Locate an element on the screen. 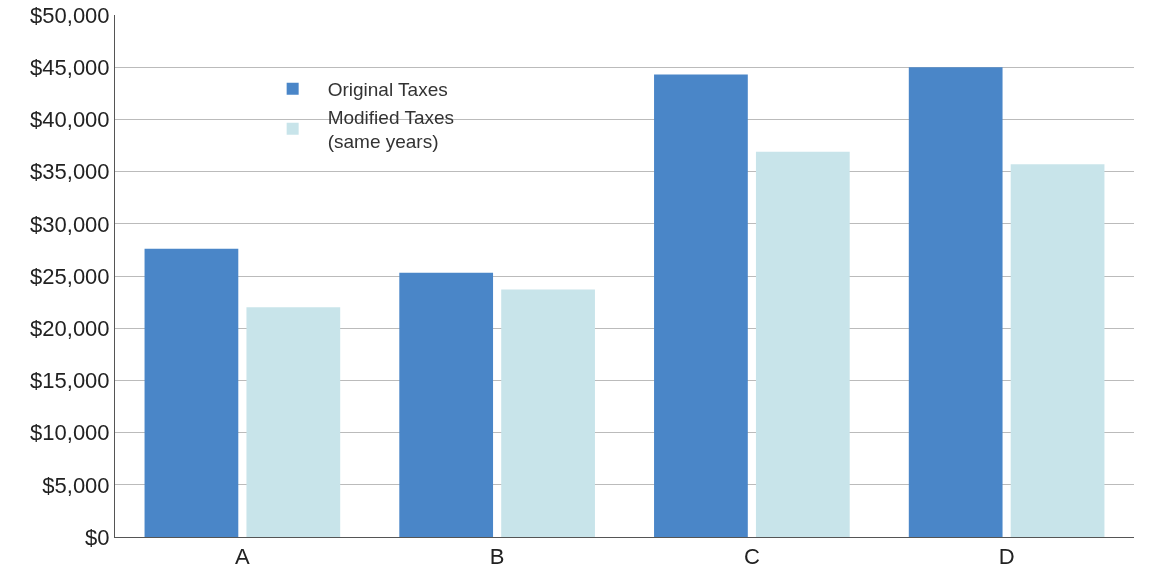  x-tick-label: B is located at coordinates (497, 557).